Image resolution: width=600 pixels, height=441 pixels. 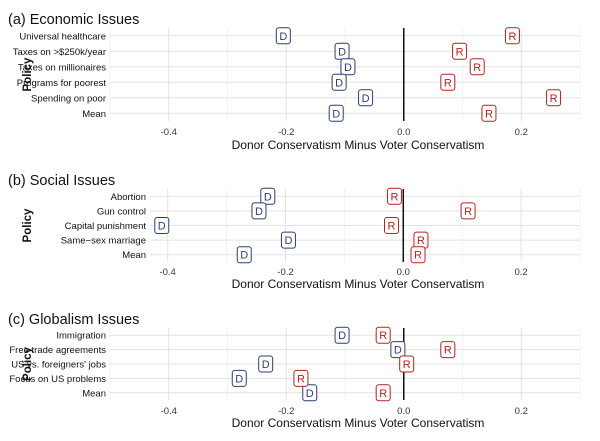 What do you see at coordinates (521, 411) in the screenshot?
I see `x-tick-label: 0.2` at bounding box center [521, 411].